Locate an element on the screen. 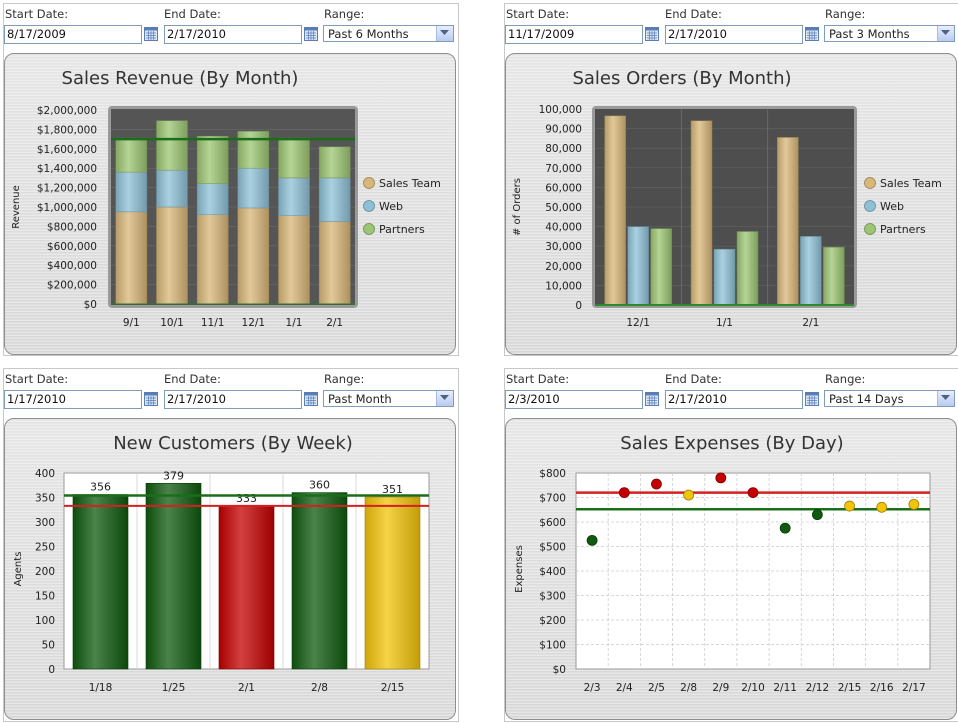  range-select: Past 3 Months is located at coordinates (889, 33).